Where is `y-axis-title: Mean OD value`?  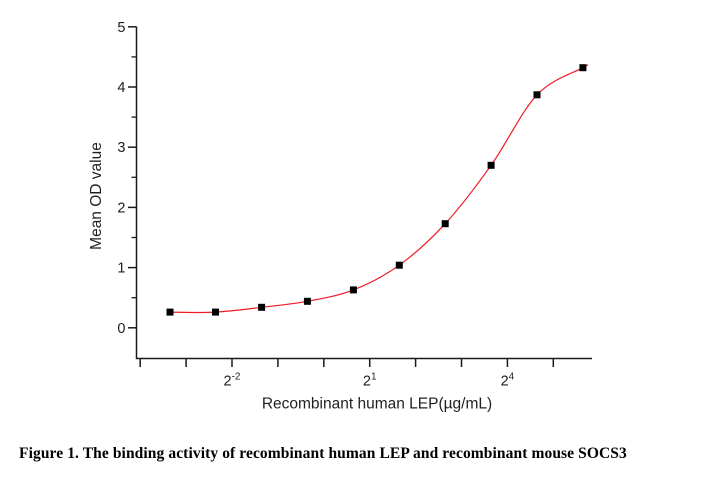
y-axis-title: Mean OD value is located at coordinates (96, 196).